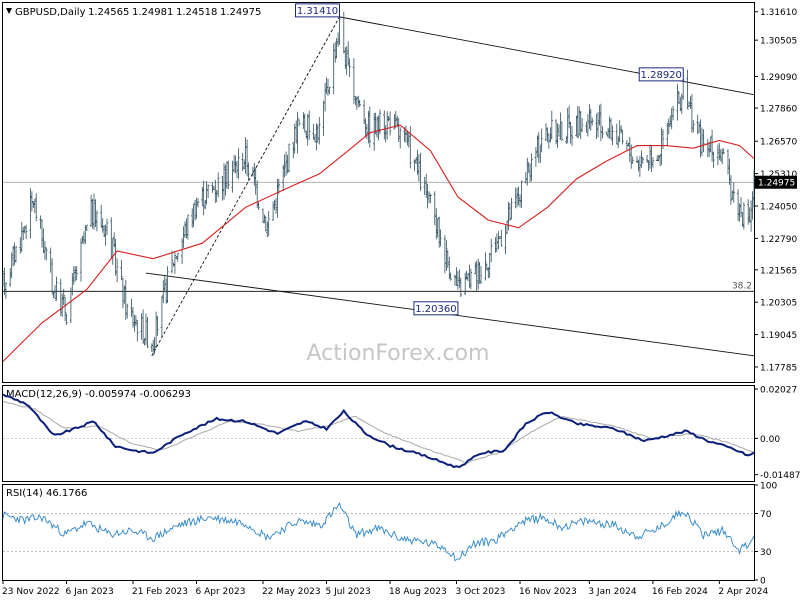  I want to click on annotation-label: 1.28920, so click(661, 74).